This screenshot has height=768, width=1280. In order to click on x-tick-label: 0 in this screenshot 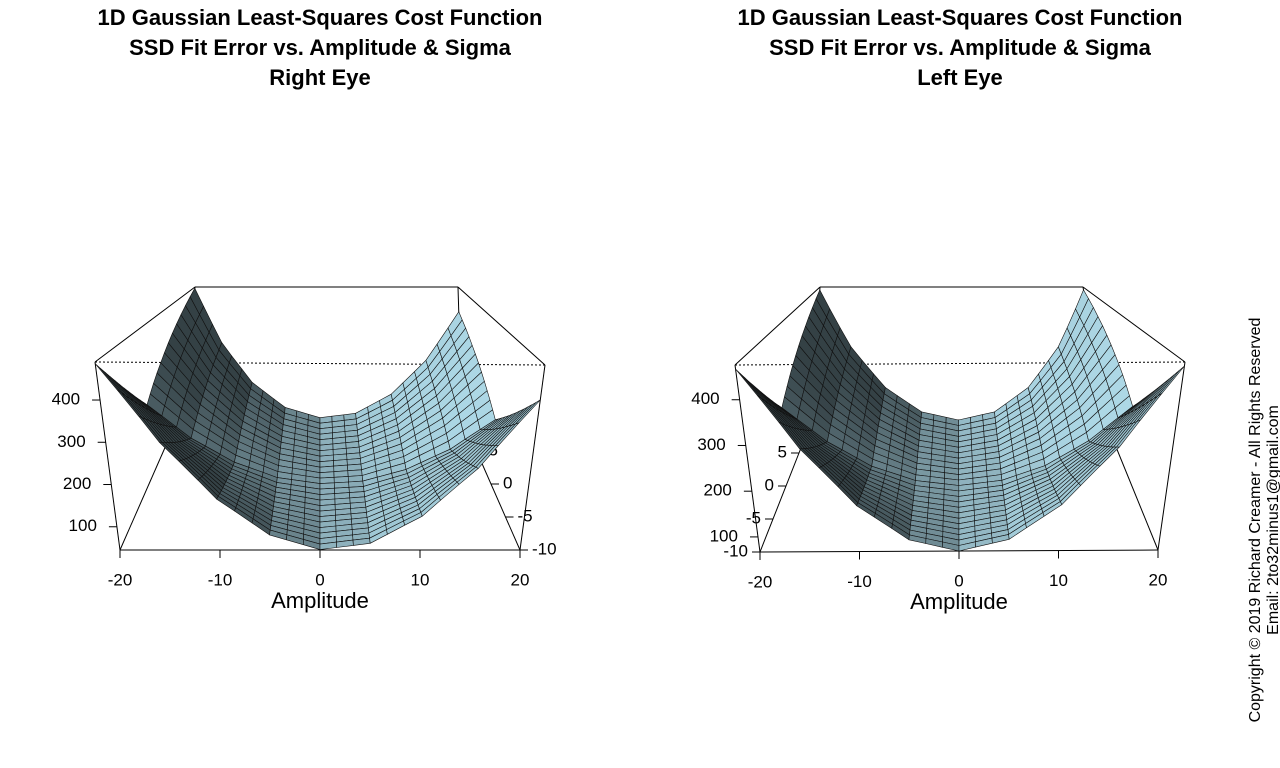, I will do `click(319, 579)`.